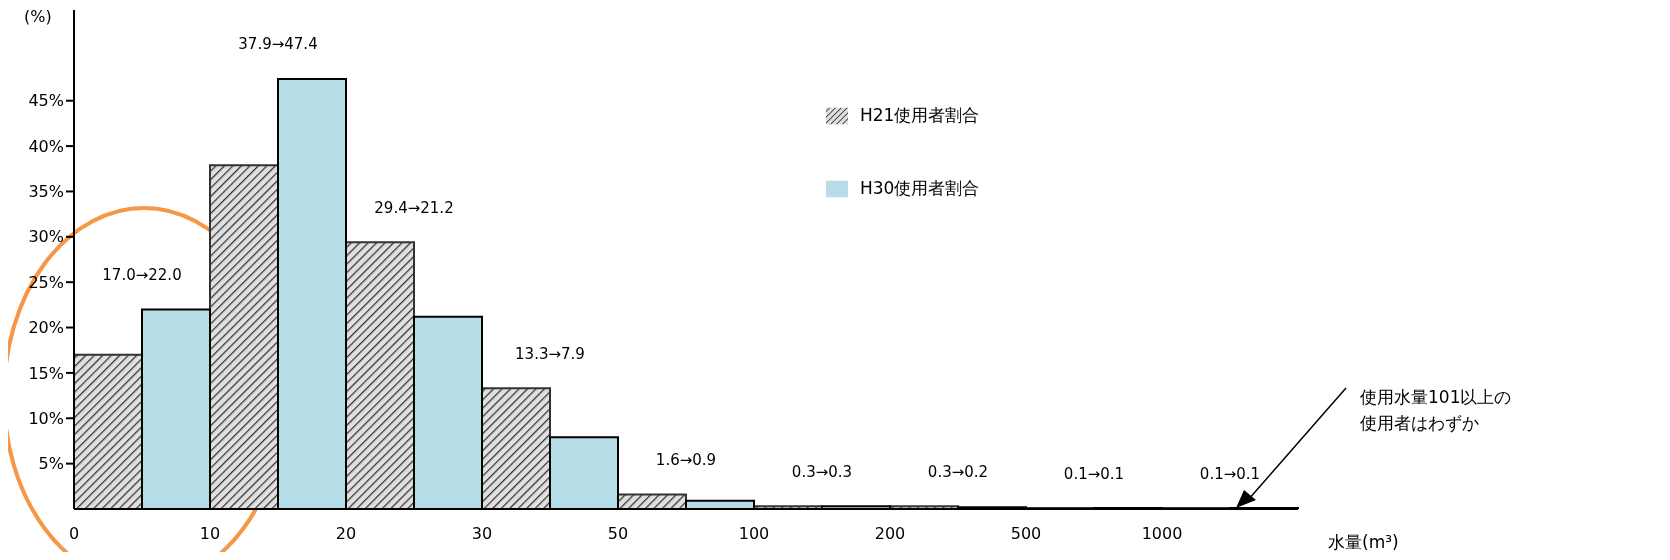  I want to click on text: 10, so click(210, 533).